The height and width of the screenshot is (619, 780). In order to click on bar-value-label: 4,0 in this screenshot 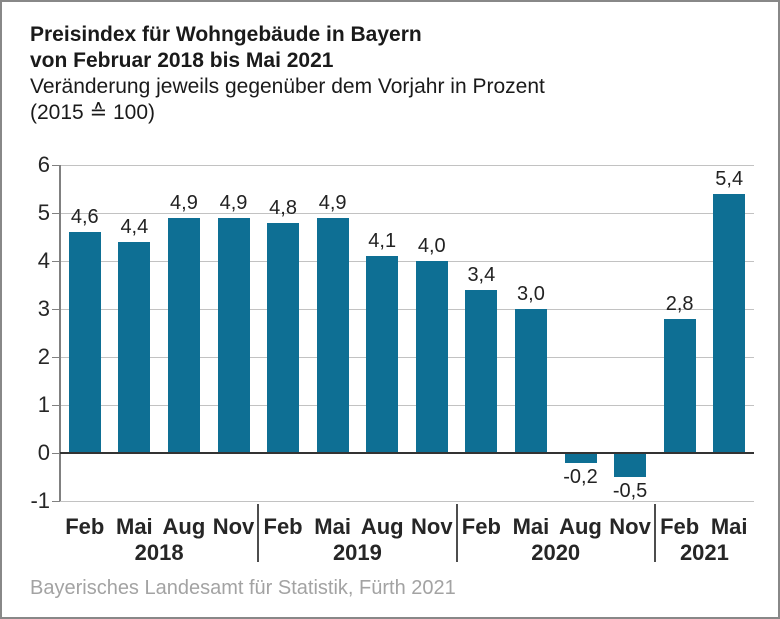, I will do `click(431, 246)`.